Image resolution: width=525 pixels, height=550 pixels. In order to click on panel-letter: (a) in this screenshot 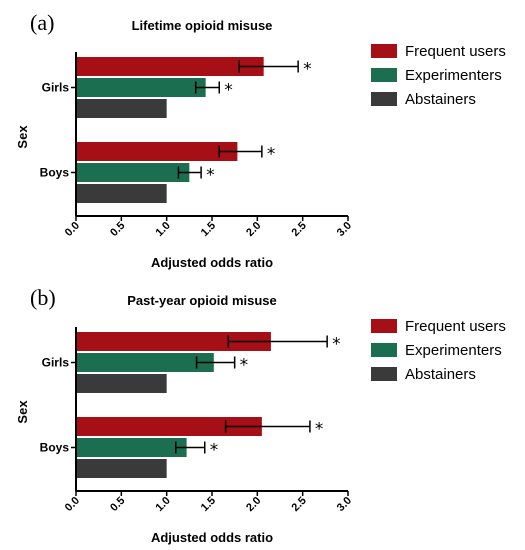, I will do `click(42, 22)`.